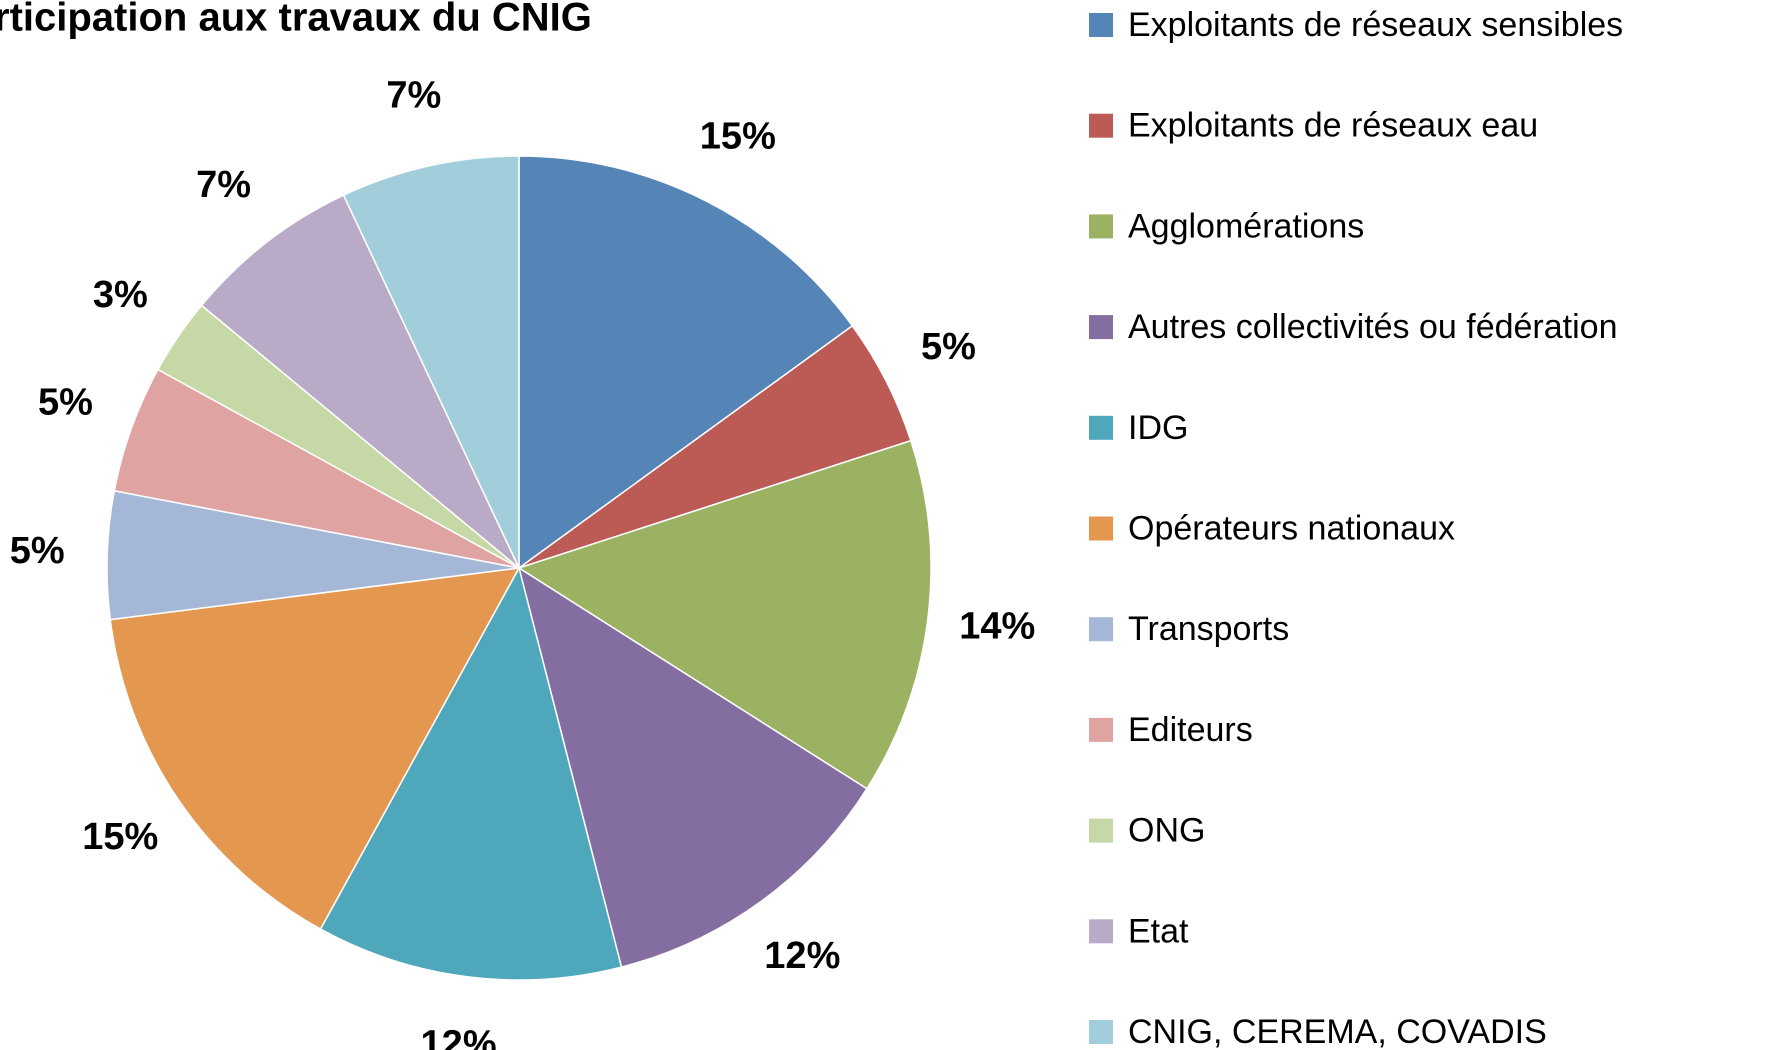  Describe the element at coordinates (1246, 226) in the screenshot. I see `legend-label: Agglomérations` at that location.